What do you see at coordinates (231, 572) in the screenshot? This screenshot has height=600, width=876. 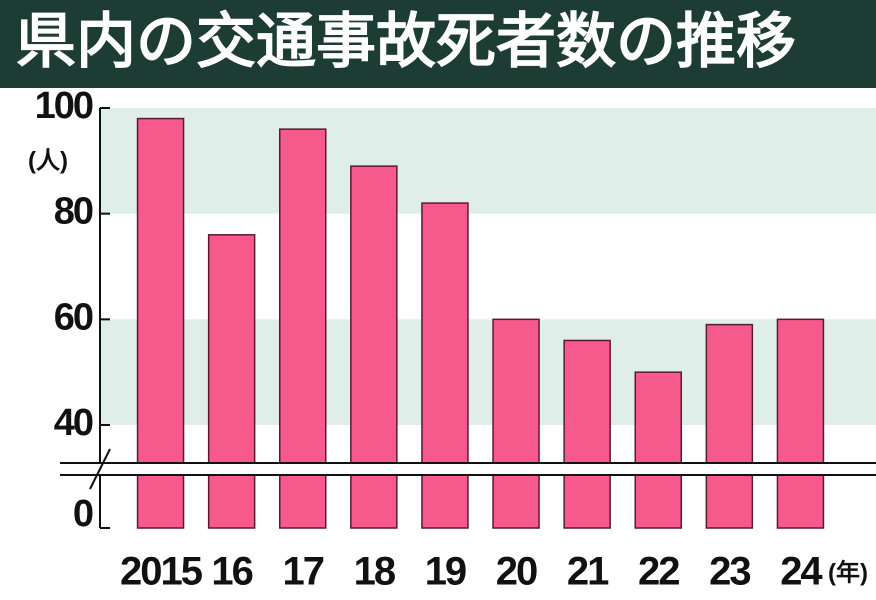 I see `x-tick-label: 16` at bounding box center [231, 572].